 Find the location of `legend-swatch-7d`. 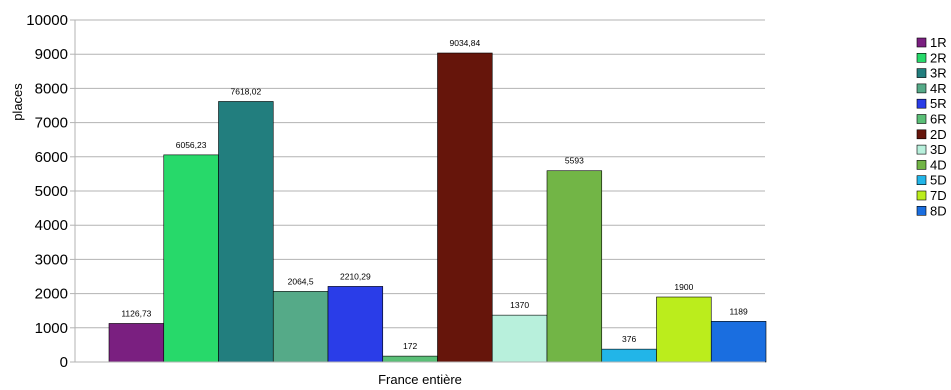

legend-swatch-7d is located at coordinates (921, 195).